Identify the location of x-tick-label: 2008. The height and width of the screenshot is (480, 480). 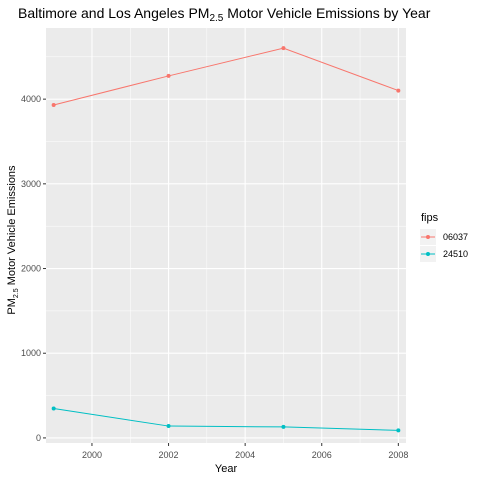
(398, 455).